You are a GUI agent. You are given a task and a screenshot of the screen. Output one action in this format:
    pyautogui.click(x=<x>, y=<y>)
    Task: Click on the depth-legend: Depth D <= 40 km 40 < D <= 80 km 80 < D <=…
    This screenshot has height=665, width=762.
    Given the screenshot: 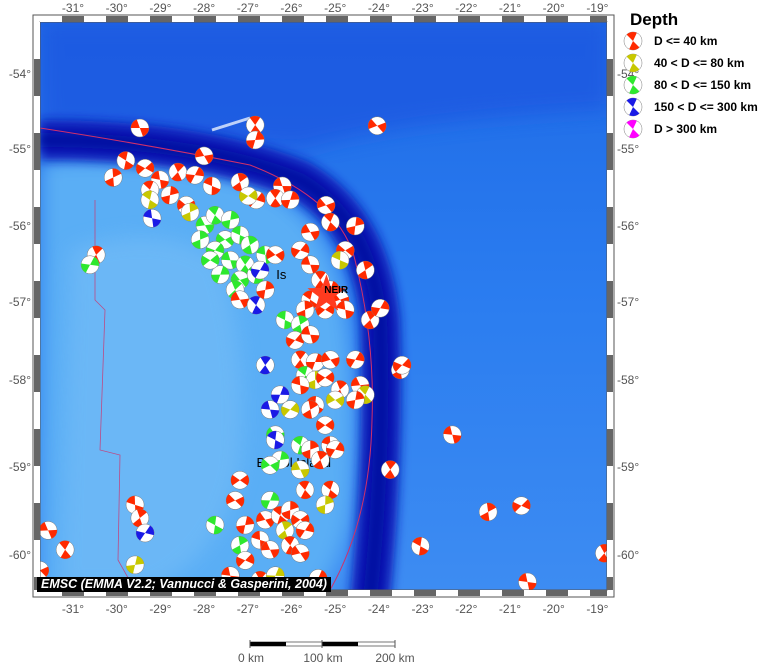 What is the action you would take?
    pyautogui.click(x=690, y=75)
    